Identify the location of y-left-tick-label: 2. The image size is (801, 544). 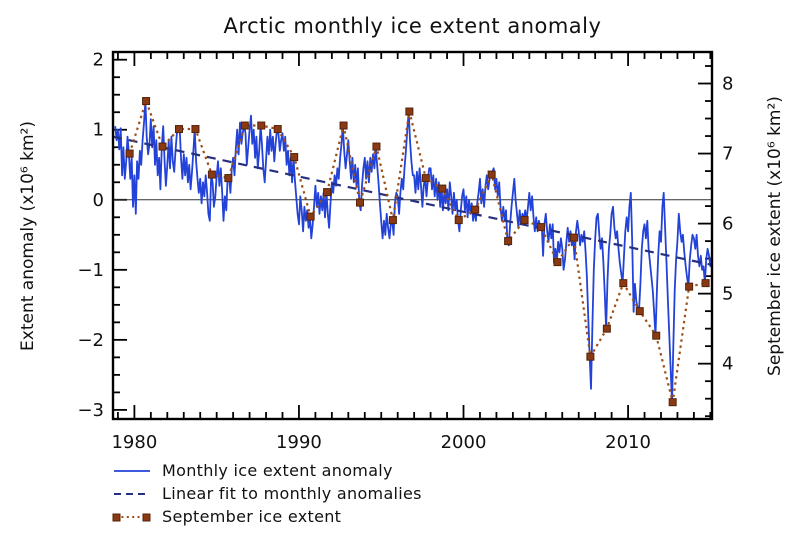
(98, 60).